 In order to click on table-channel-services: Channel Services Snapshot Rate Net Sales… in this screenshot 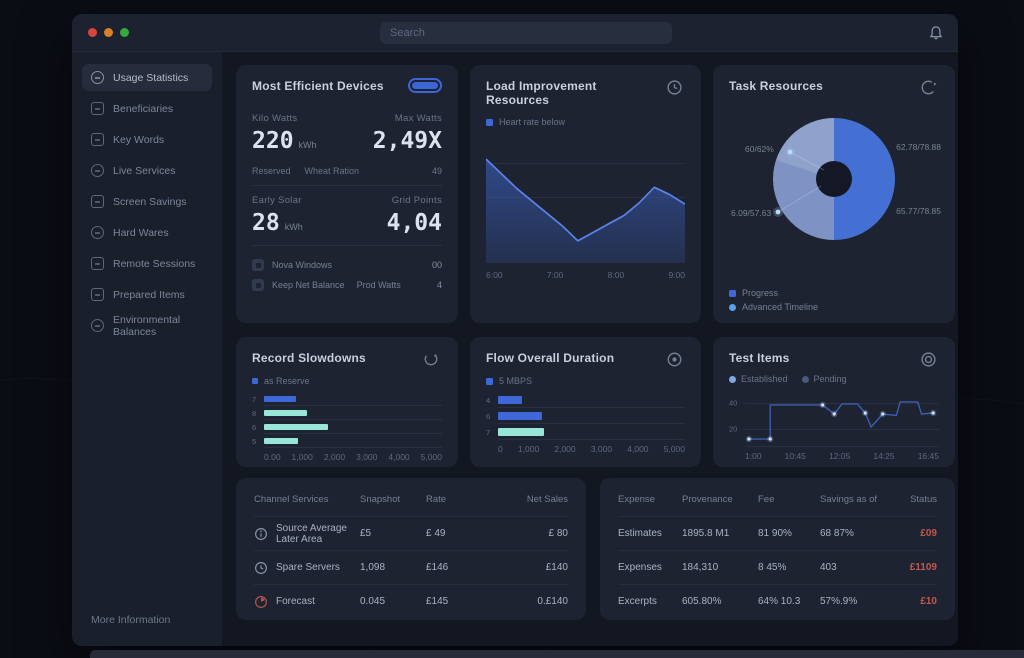, I will do `click(411, 549)`.